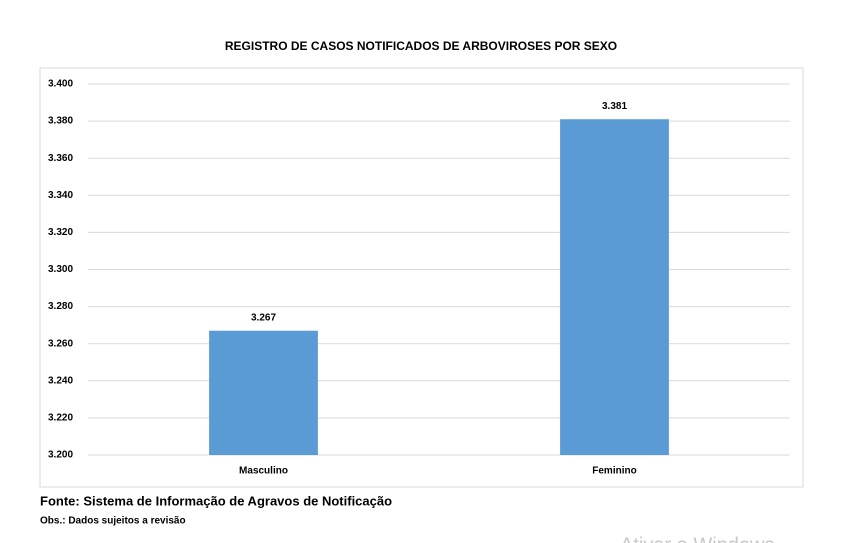  What do you see at coordinates (113, 521) in the screenshot?
I see `note: Obs.: Dados sujeitos a revisão` at bounding box center [113, 521].